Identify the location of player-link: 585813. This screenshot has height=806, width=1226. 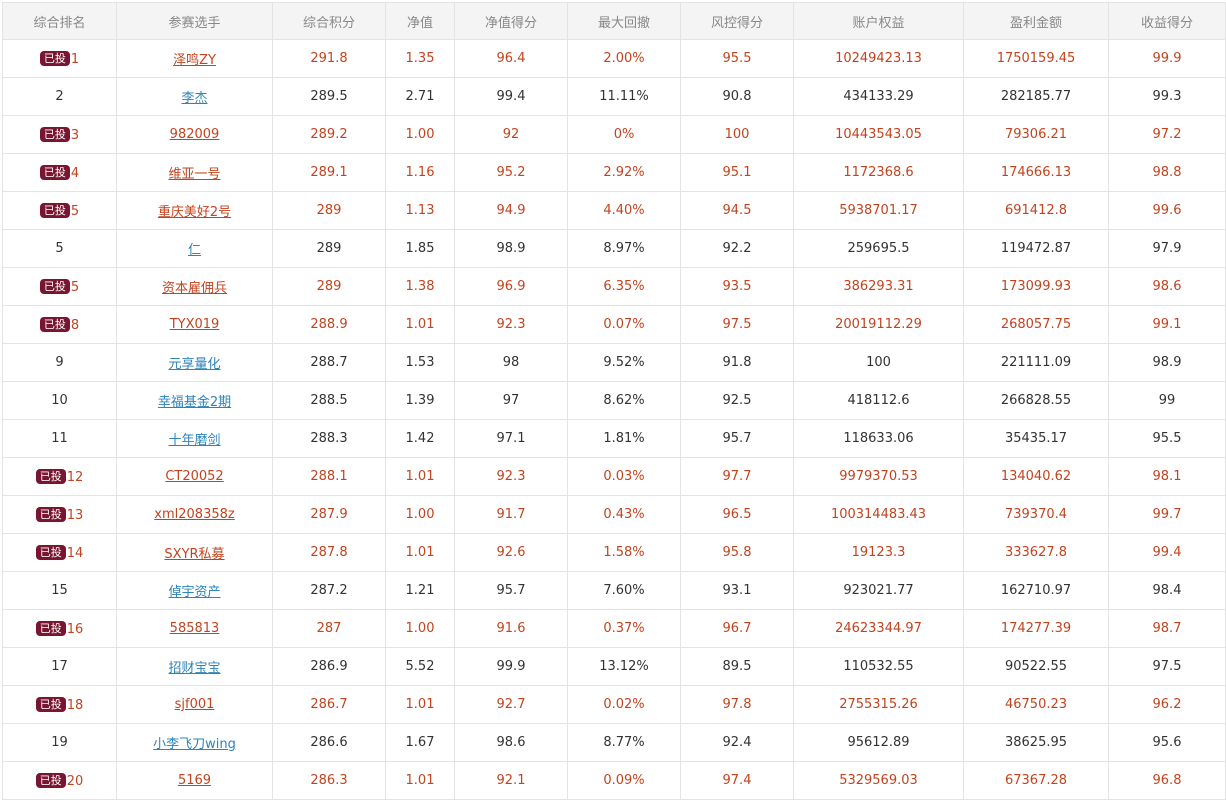
(194, 628).